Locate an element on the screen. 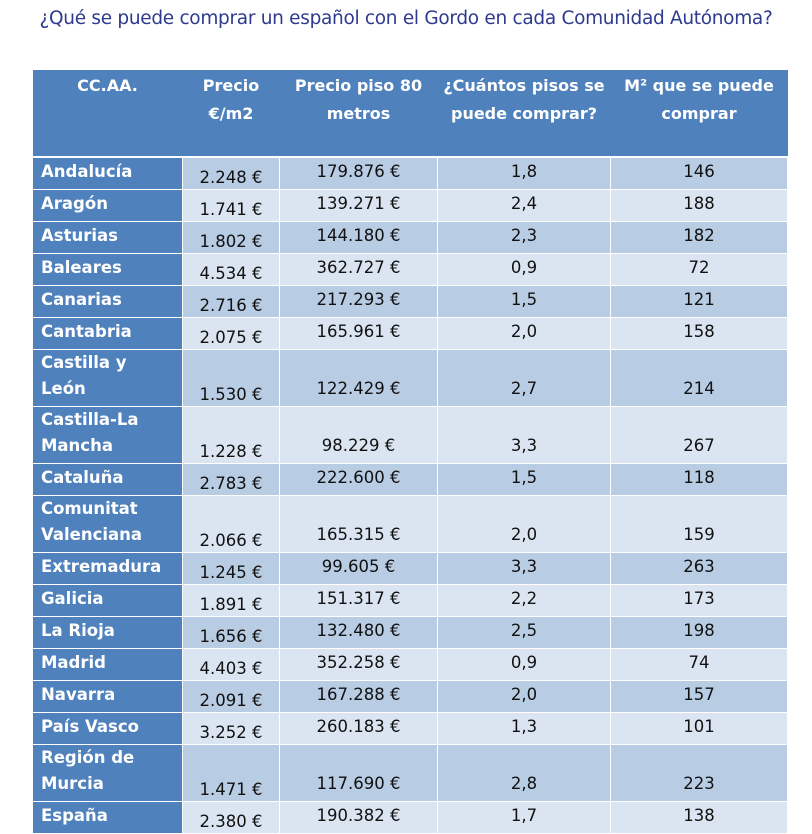  region-name-cell: Galicia is located at coordinates (107, 600).